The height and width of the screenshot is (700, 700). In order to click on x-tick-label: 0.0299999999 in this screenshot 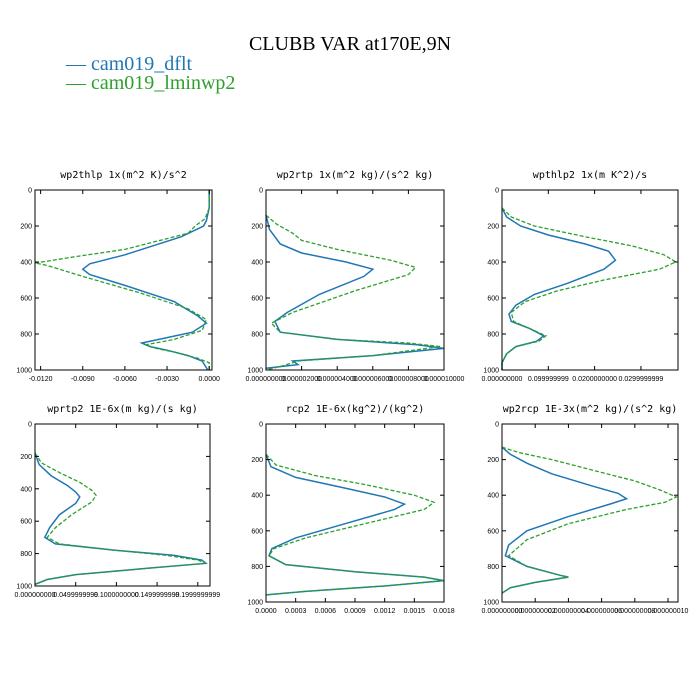, I will do `click(641, 379)`.